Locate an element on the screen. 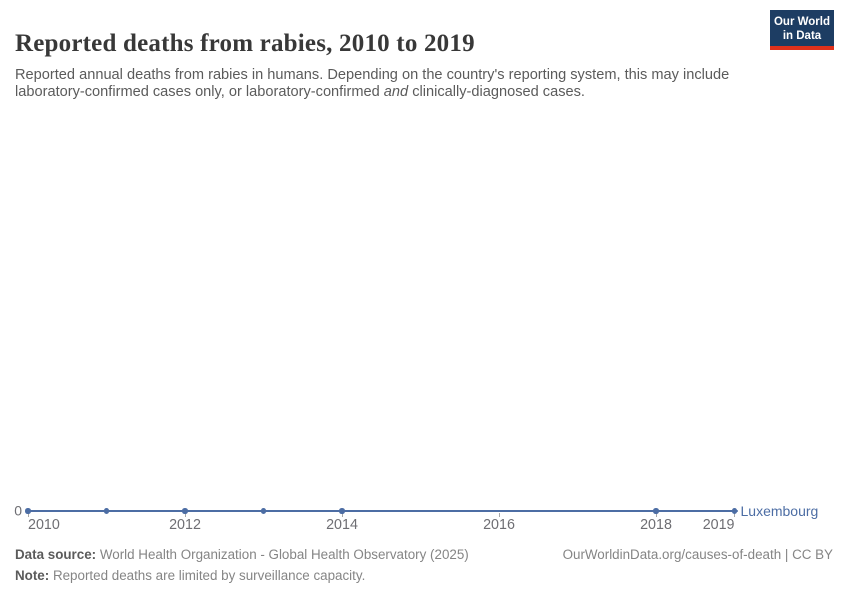  subtitle-line2-post: clinically-diagnosed cases. is located at coordinates (496, 92).